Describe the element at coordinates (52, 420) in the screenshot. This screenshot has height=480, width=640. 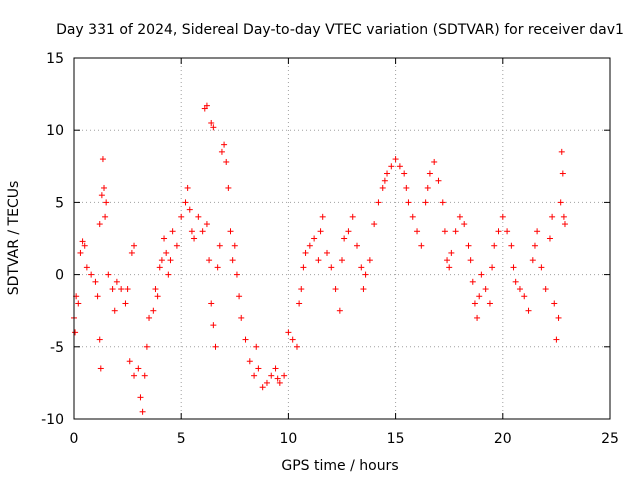
I see `y-tick-label: -10` at that location.